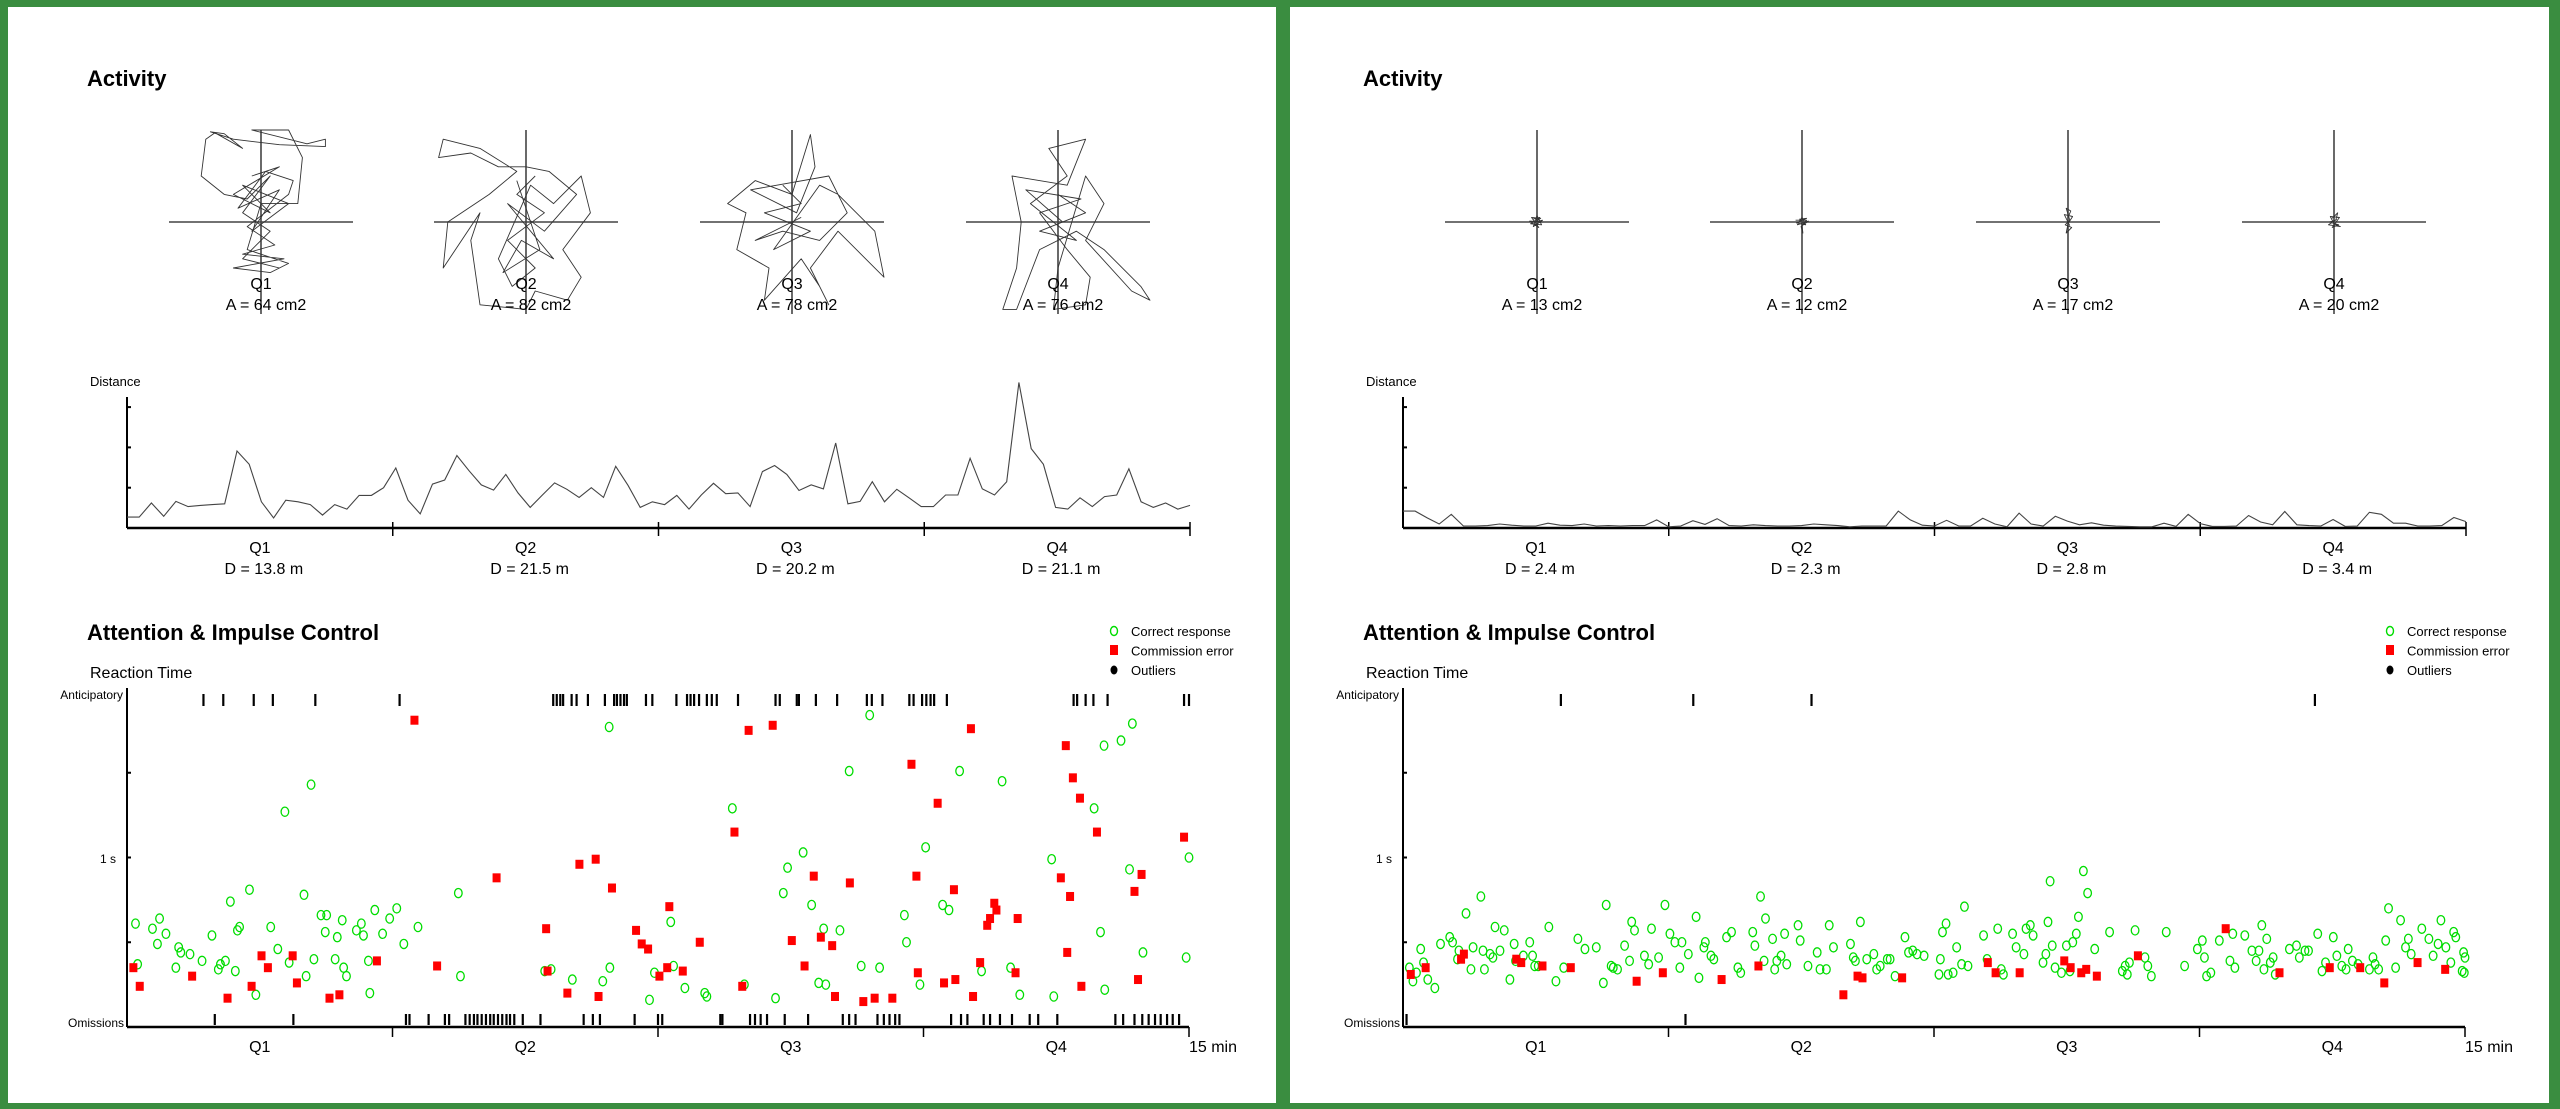 This screenshot has height=1109, width=2560. I want to click on trajectory-path-q4, so click(2334, 220).